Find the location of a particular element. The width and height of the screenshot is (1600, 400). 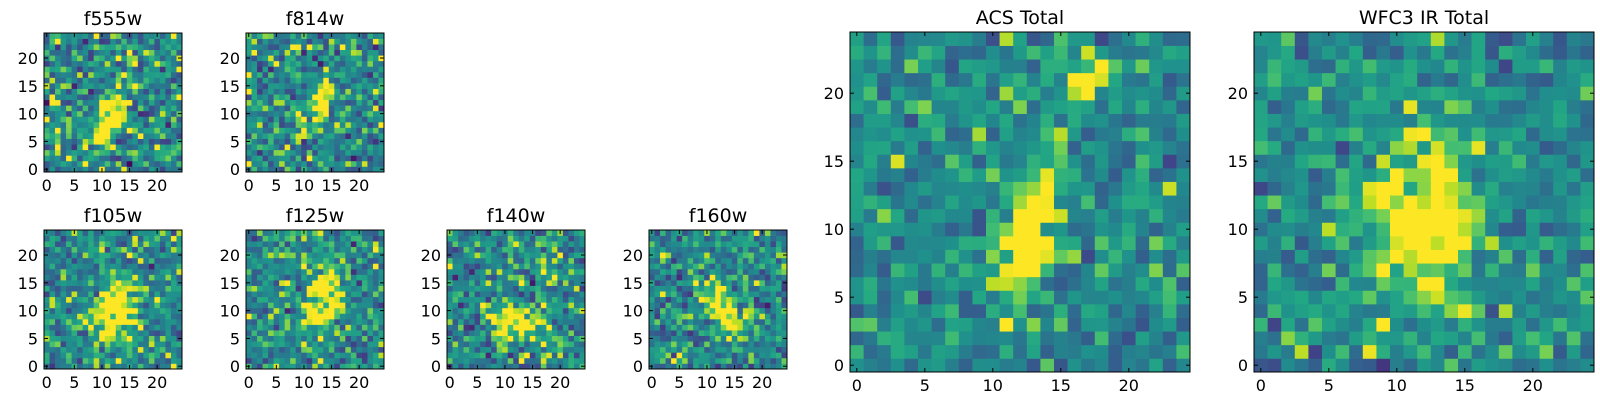

y-tick-label: 0 is located at coordinates (33, 169).